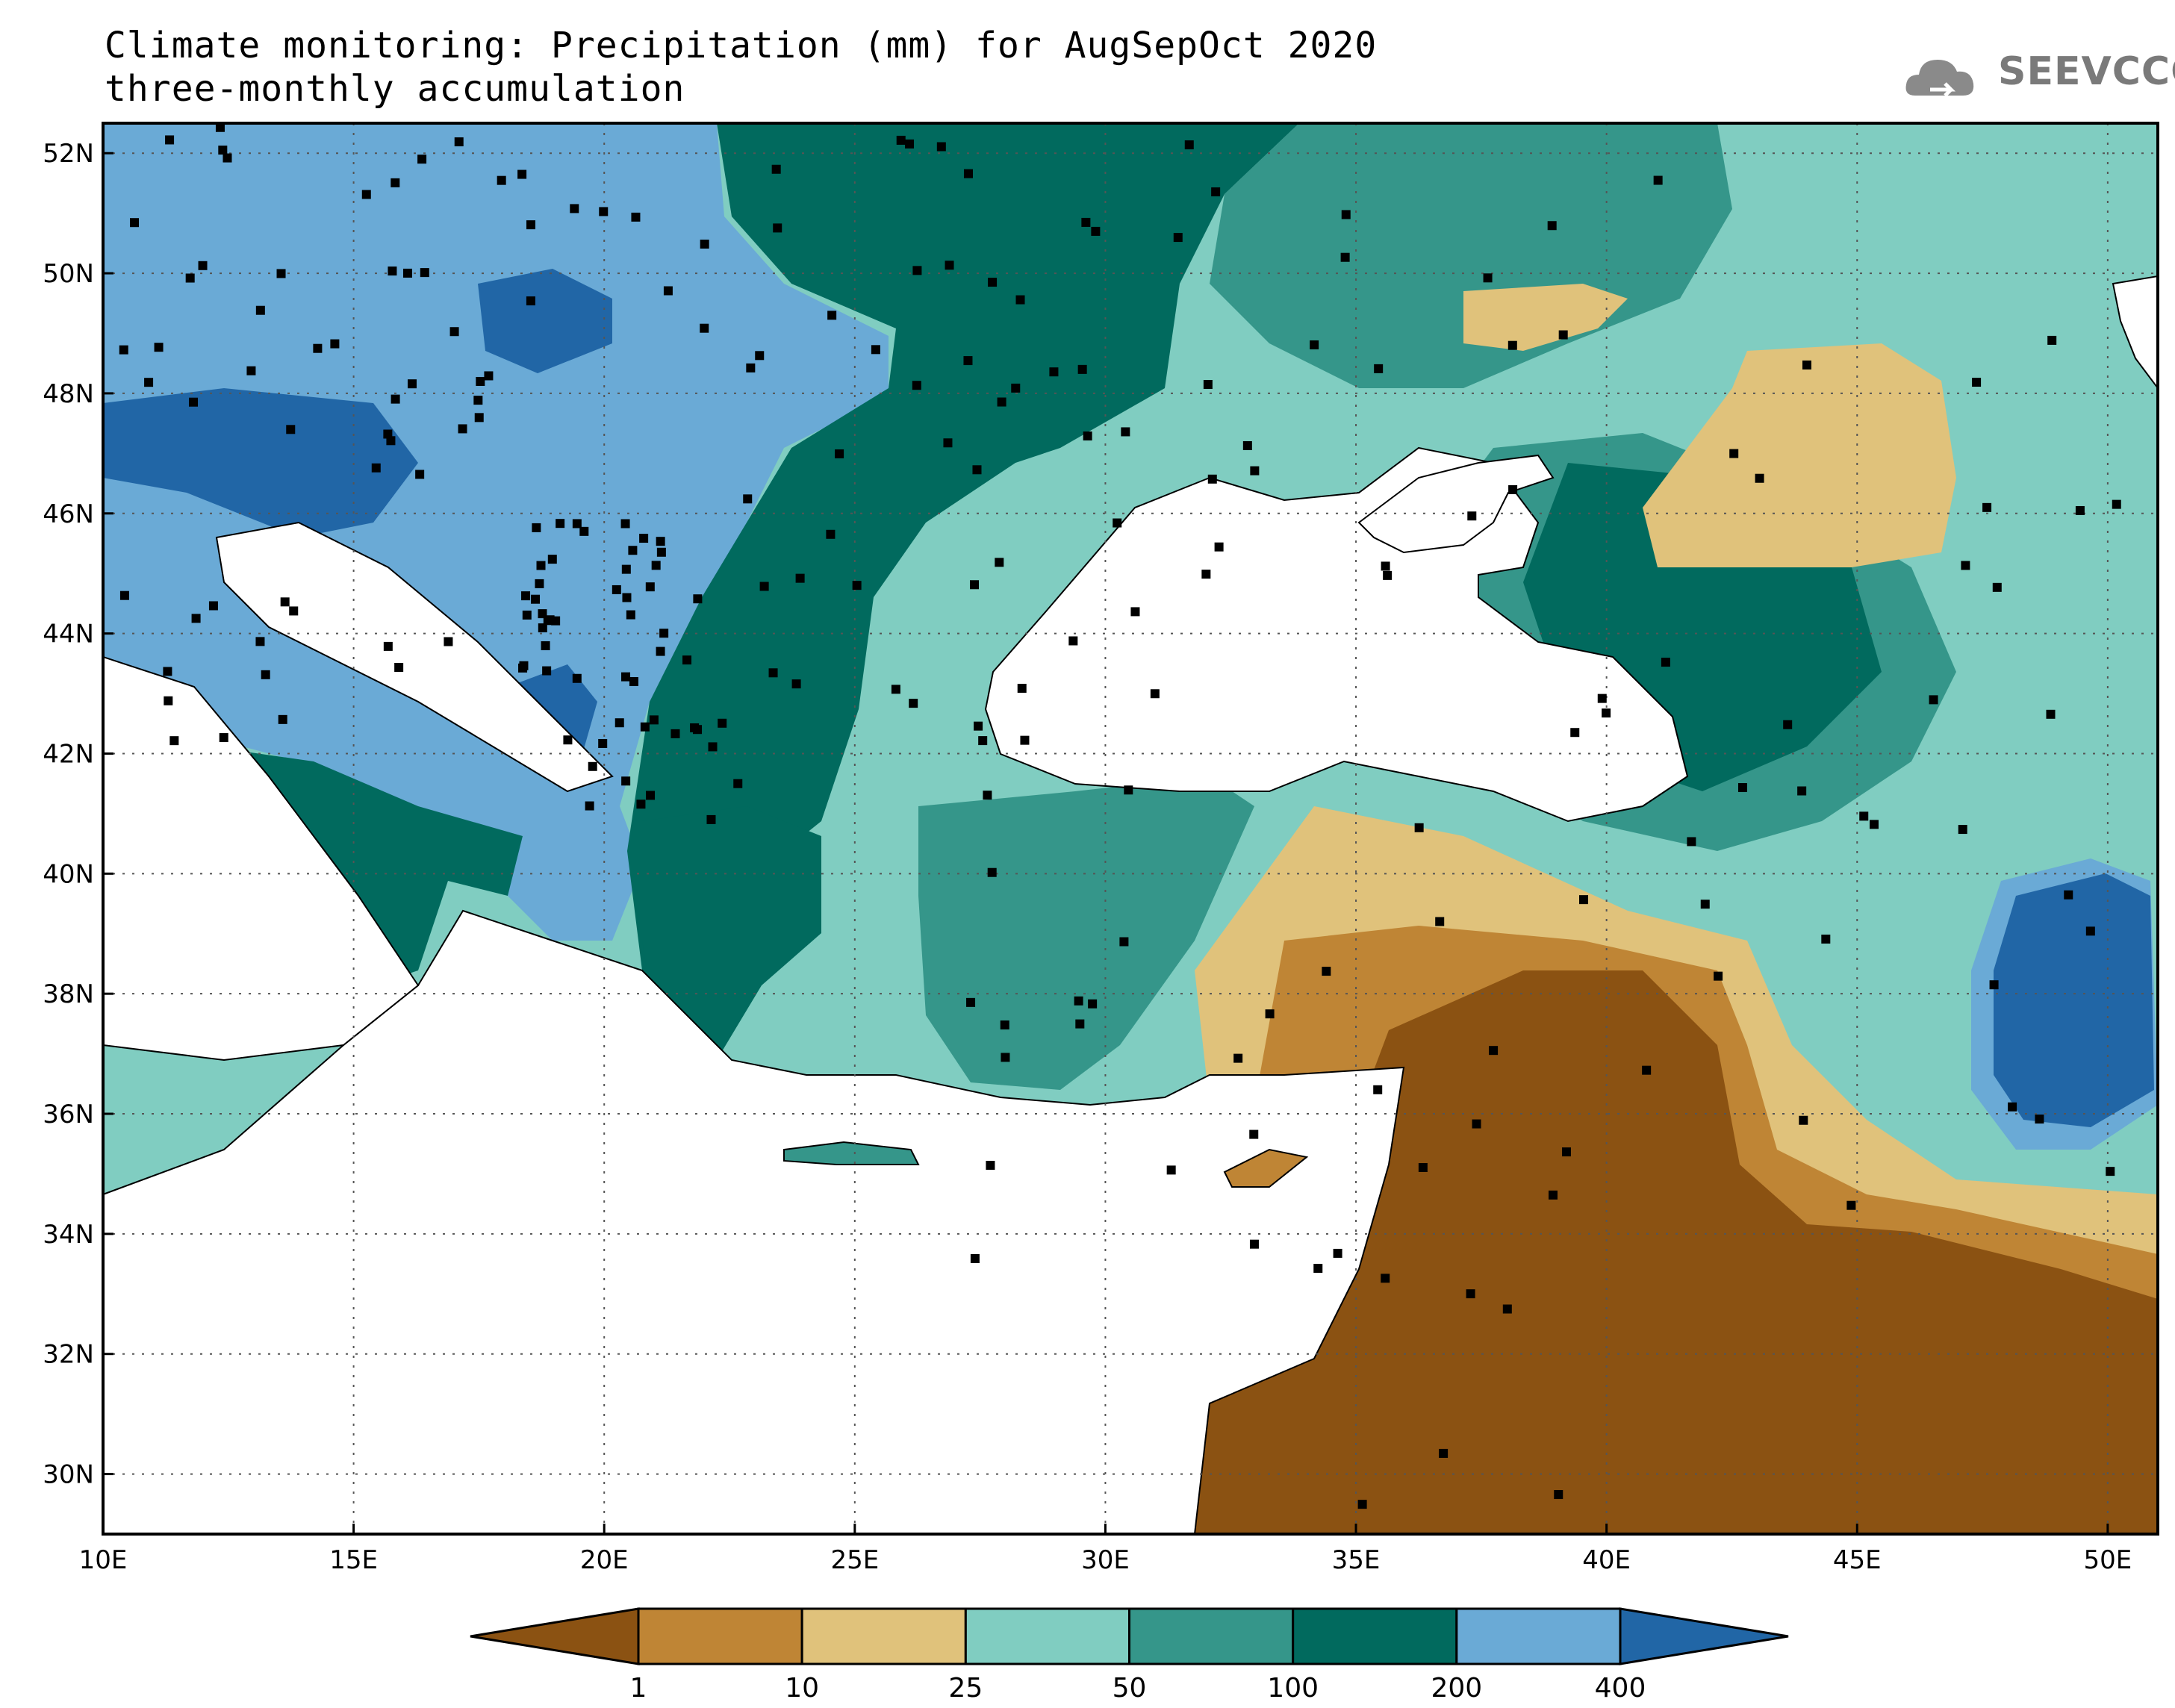 This screenshot has height=1708, width=2175. I want to click on region-levant-dark-brown, so click(1672, 1252).